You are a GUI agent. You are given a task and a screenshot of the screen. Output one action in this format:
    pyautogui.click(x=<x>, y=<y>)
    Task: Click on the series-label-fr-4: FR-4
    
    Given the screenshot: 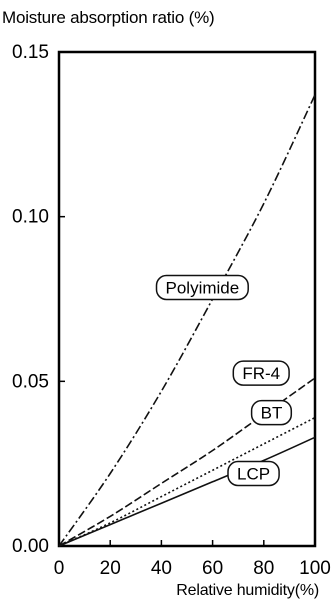 What is the action you would take?
    pyautogui.click(x=261, y=373)
    